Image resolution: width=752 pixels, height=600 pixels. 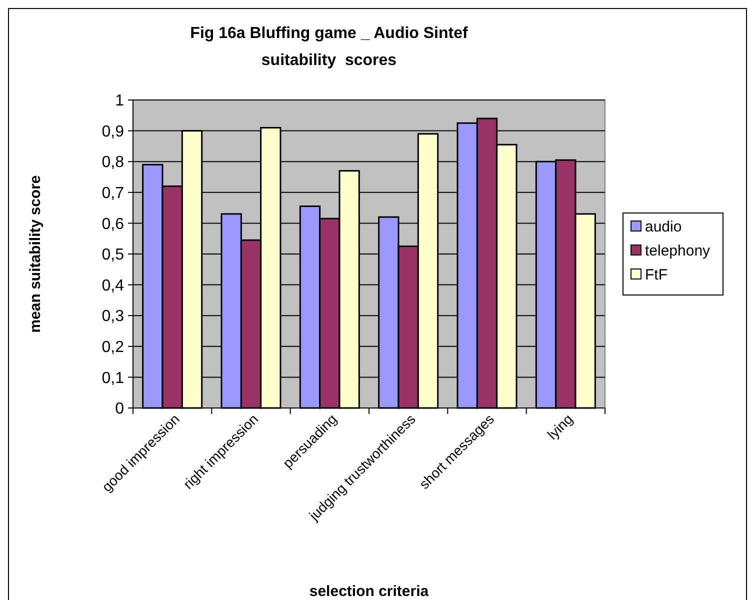 What do you see at coordinates (119, 409) in the screenshot?
I see `y-tick-label: 0` at bounding box center [119, 409].